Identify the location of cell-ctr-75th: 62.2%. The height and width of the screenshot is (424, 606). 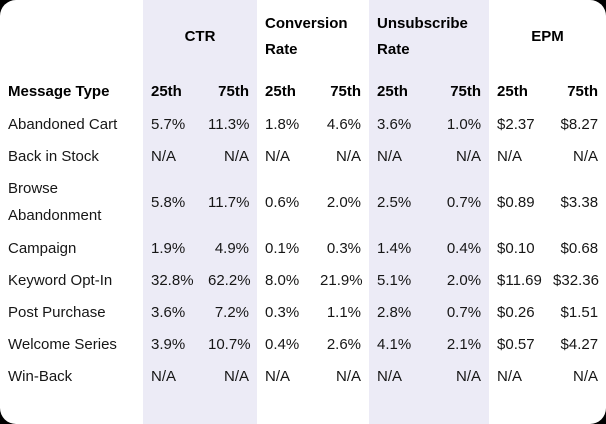
(229, 280).